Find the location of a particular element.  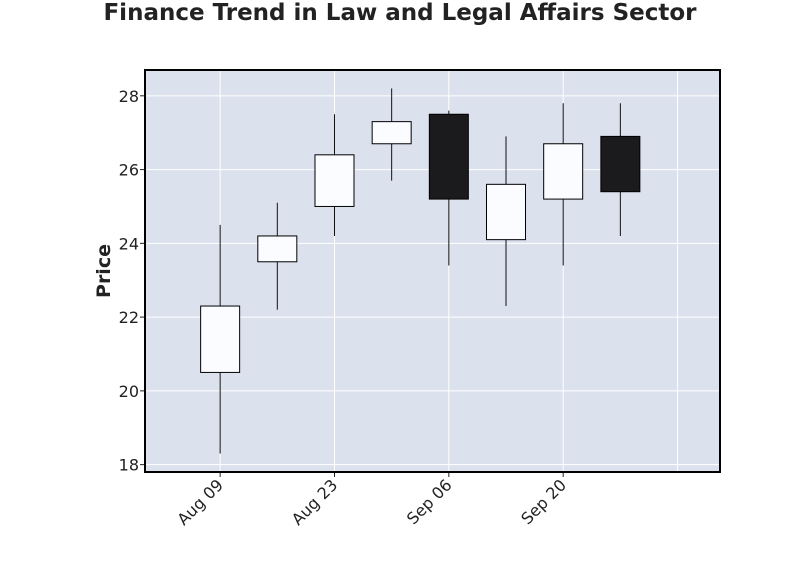

x-axis-ticks: Aug 09 Aug 23 Sep 06 Sep 20 is located at coordinates (371, 500).